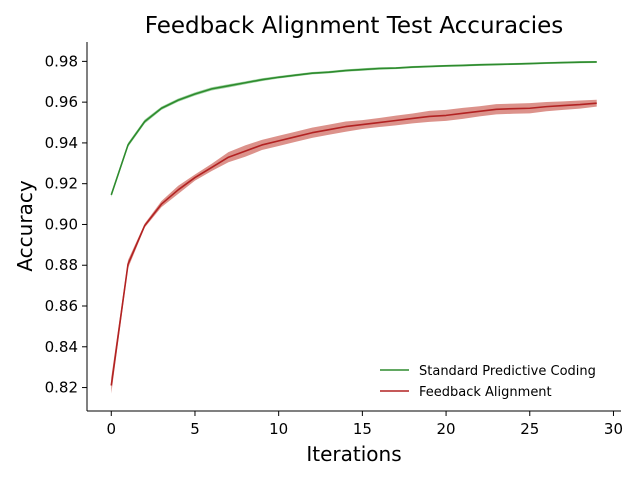  I want to click on x-tick-label: 0, so click(111, 429).